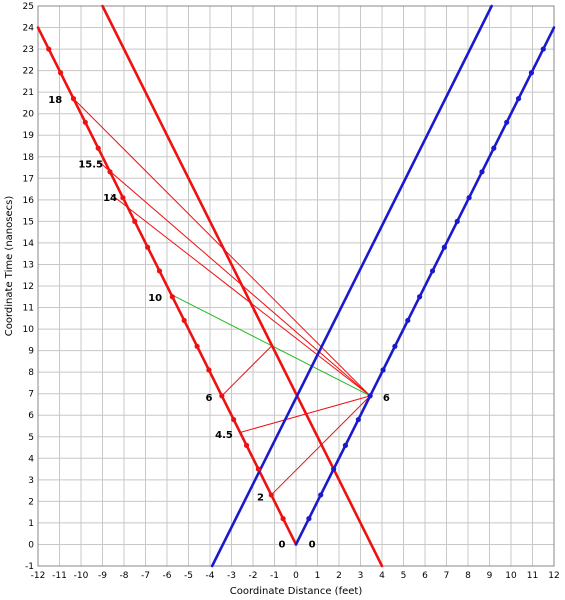 Image resolution: width=565 pixels, height=600 pixels. Describe the element at coordinates (29, 330) in the screenshot. I see `y-tick-label: 10` at that location.